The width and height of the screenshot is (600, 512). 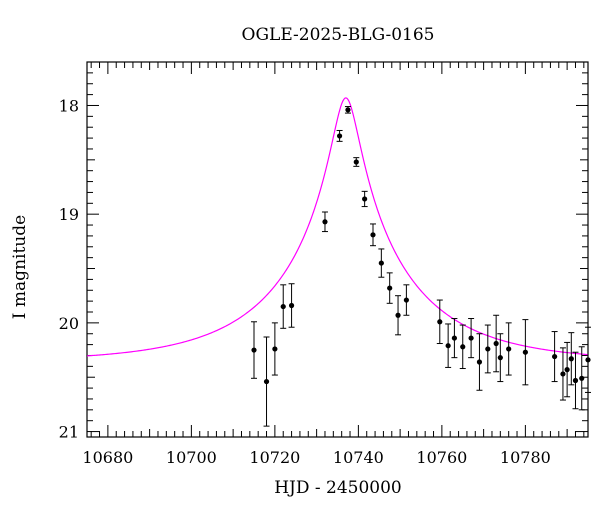 What do you see at coordinates (191, 457) in the screenshot?
I see `x-tick-label: 10700` at bounding box center [191, 457].